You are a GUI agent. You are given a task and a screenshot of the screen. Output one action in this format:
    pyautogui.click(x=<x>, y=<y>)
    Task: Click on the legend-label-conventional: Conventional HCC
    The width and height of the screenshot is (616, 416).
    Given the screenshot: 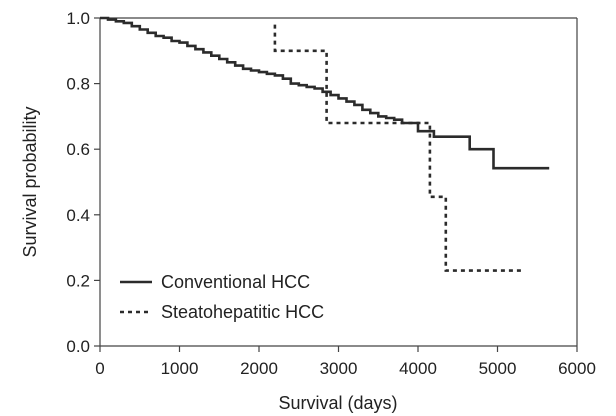 What is the action you would take?
    pyautogui.click(x=235, y=282)
    